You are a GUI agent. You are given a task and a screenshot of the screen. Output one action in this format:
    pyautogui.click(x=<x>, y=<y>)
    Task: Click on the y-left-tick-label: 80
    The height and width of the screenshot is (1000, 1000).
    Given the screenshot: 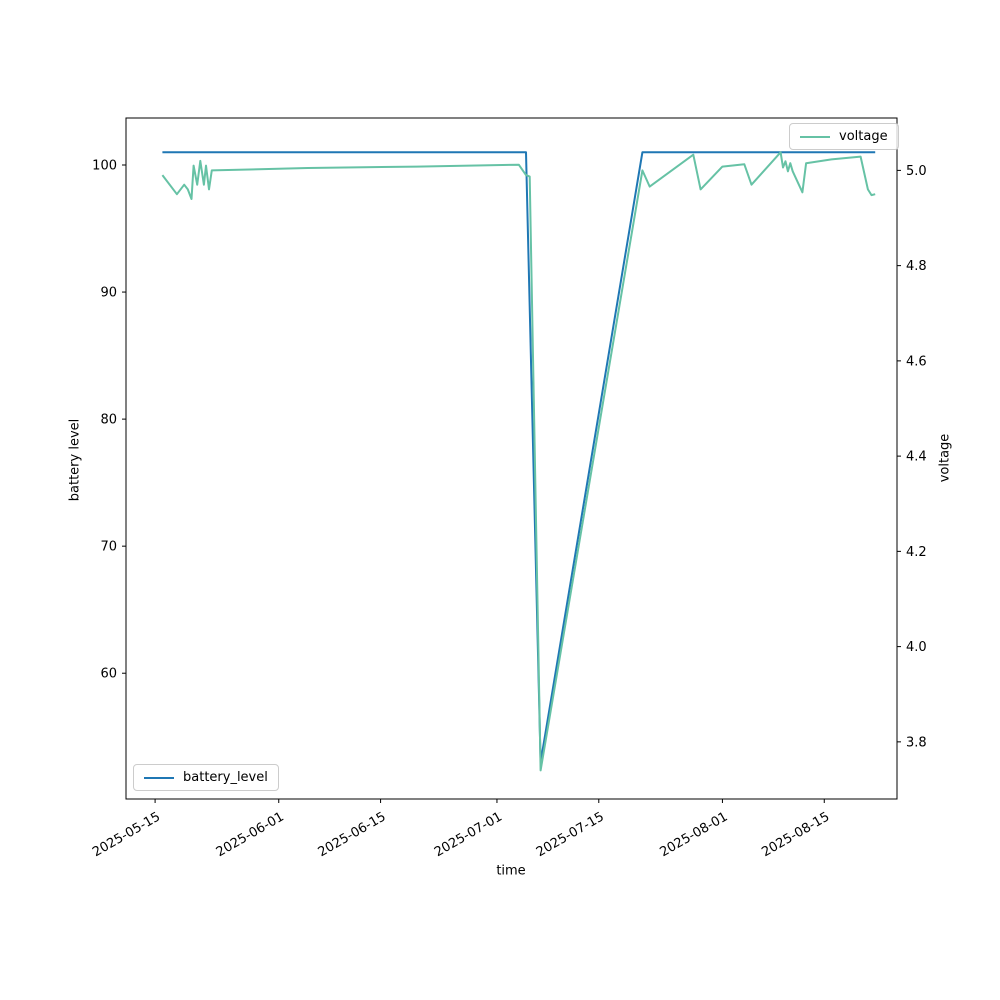 What is the action you would take?
    pyautogui.click(x=108, y=420)
    